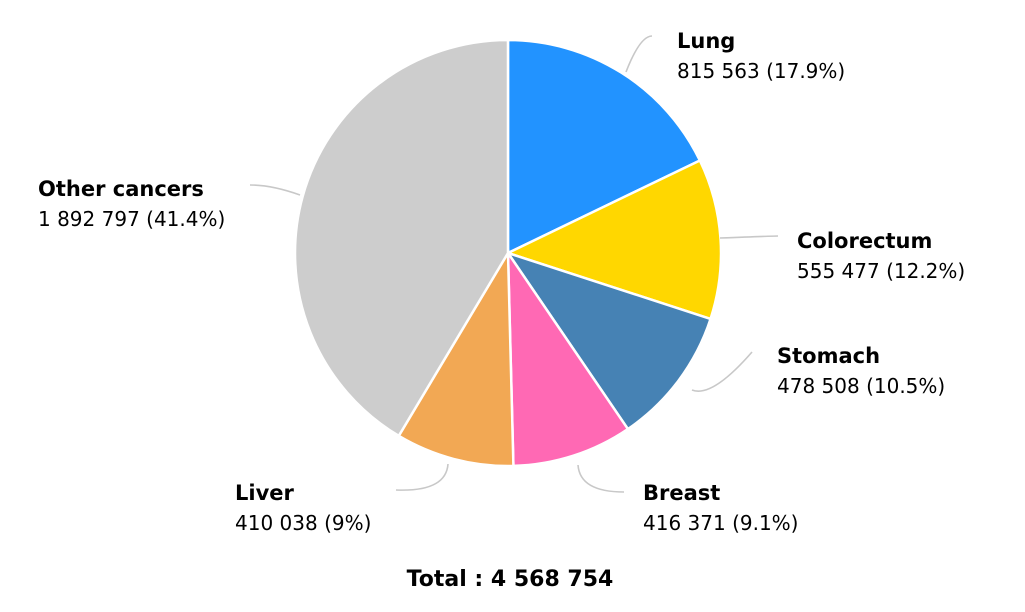 The height and width of the screenshot is (612, 1025). I want to click on slice-label-name: Breast, so click(681, 493).